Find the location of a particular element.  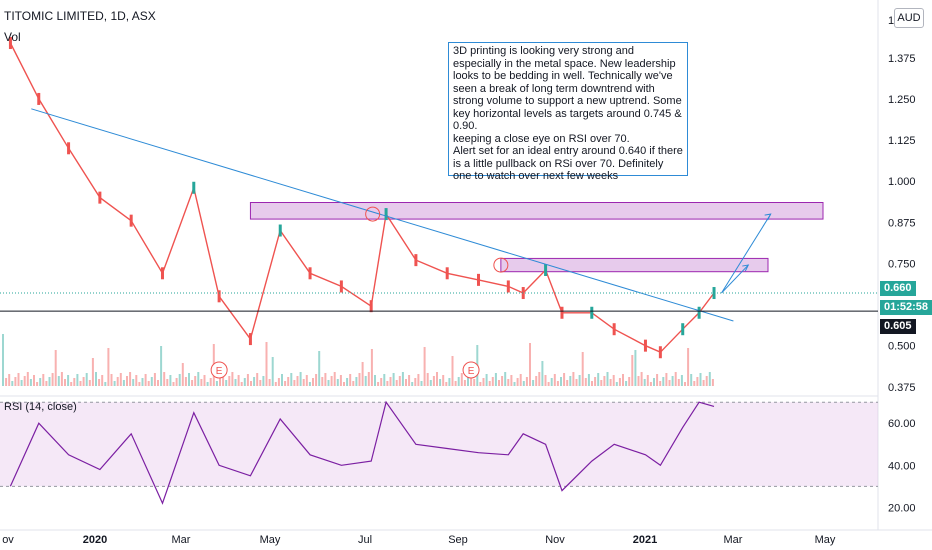

price-tick-label: 1.250 is located at coordinates (902, 100).